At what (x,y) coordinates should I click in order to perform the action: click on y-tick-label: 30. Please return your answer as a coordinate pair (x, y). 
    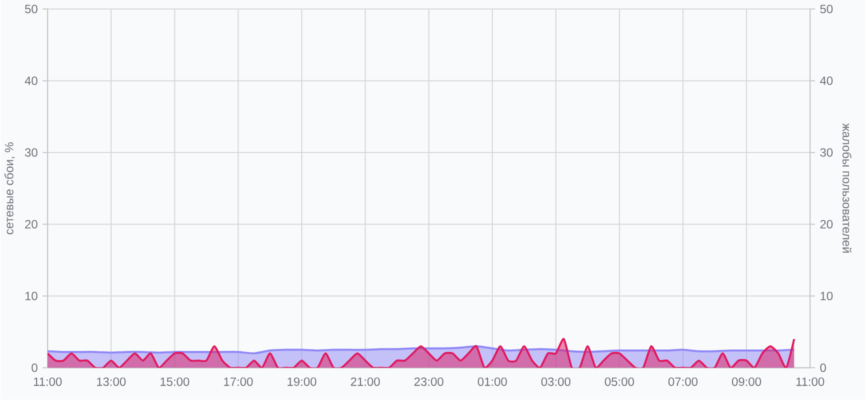
    Looking at the image, I should click on (31, 152).